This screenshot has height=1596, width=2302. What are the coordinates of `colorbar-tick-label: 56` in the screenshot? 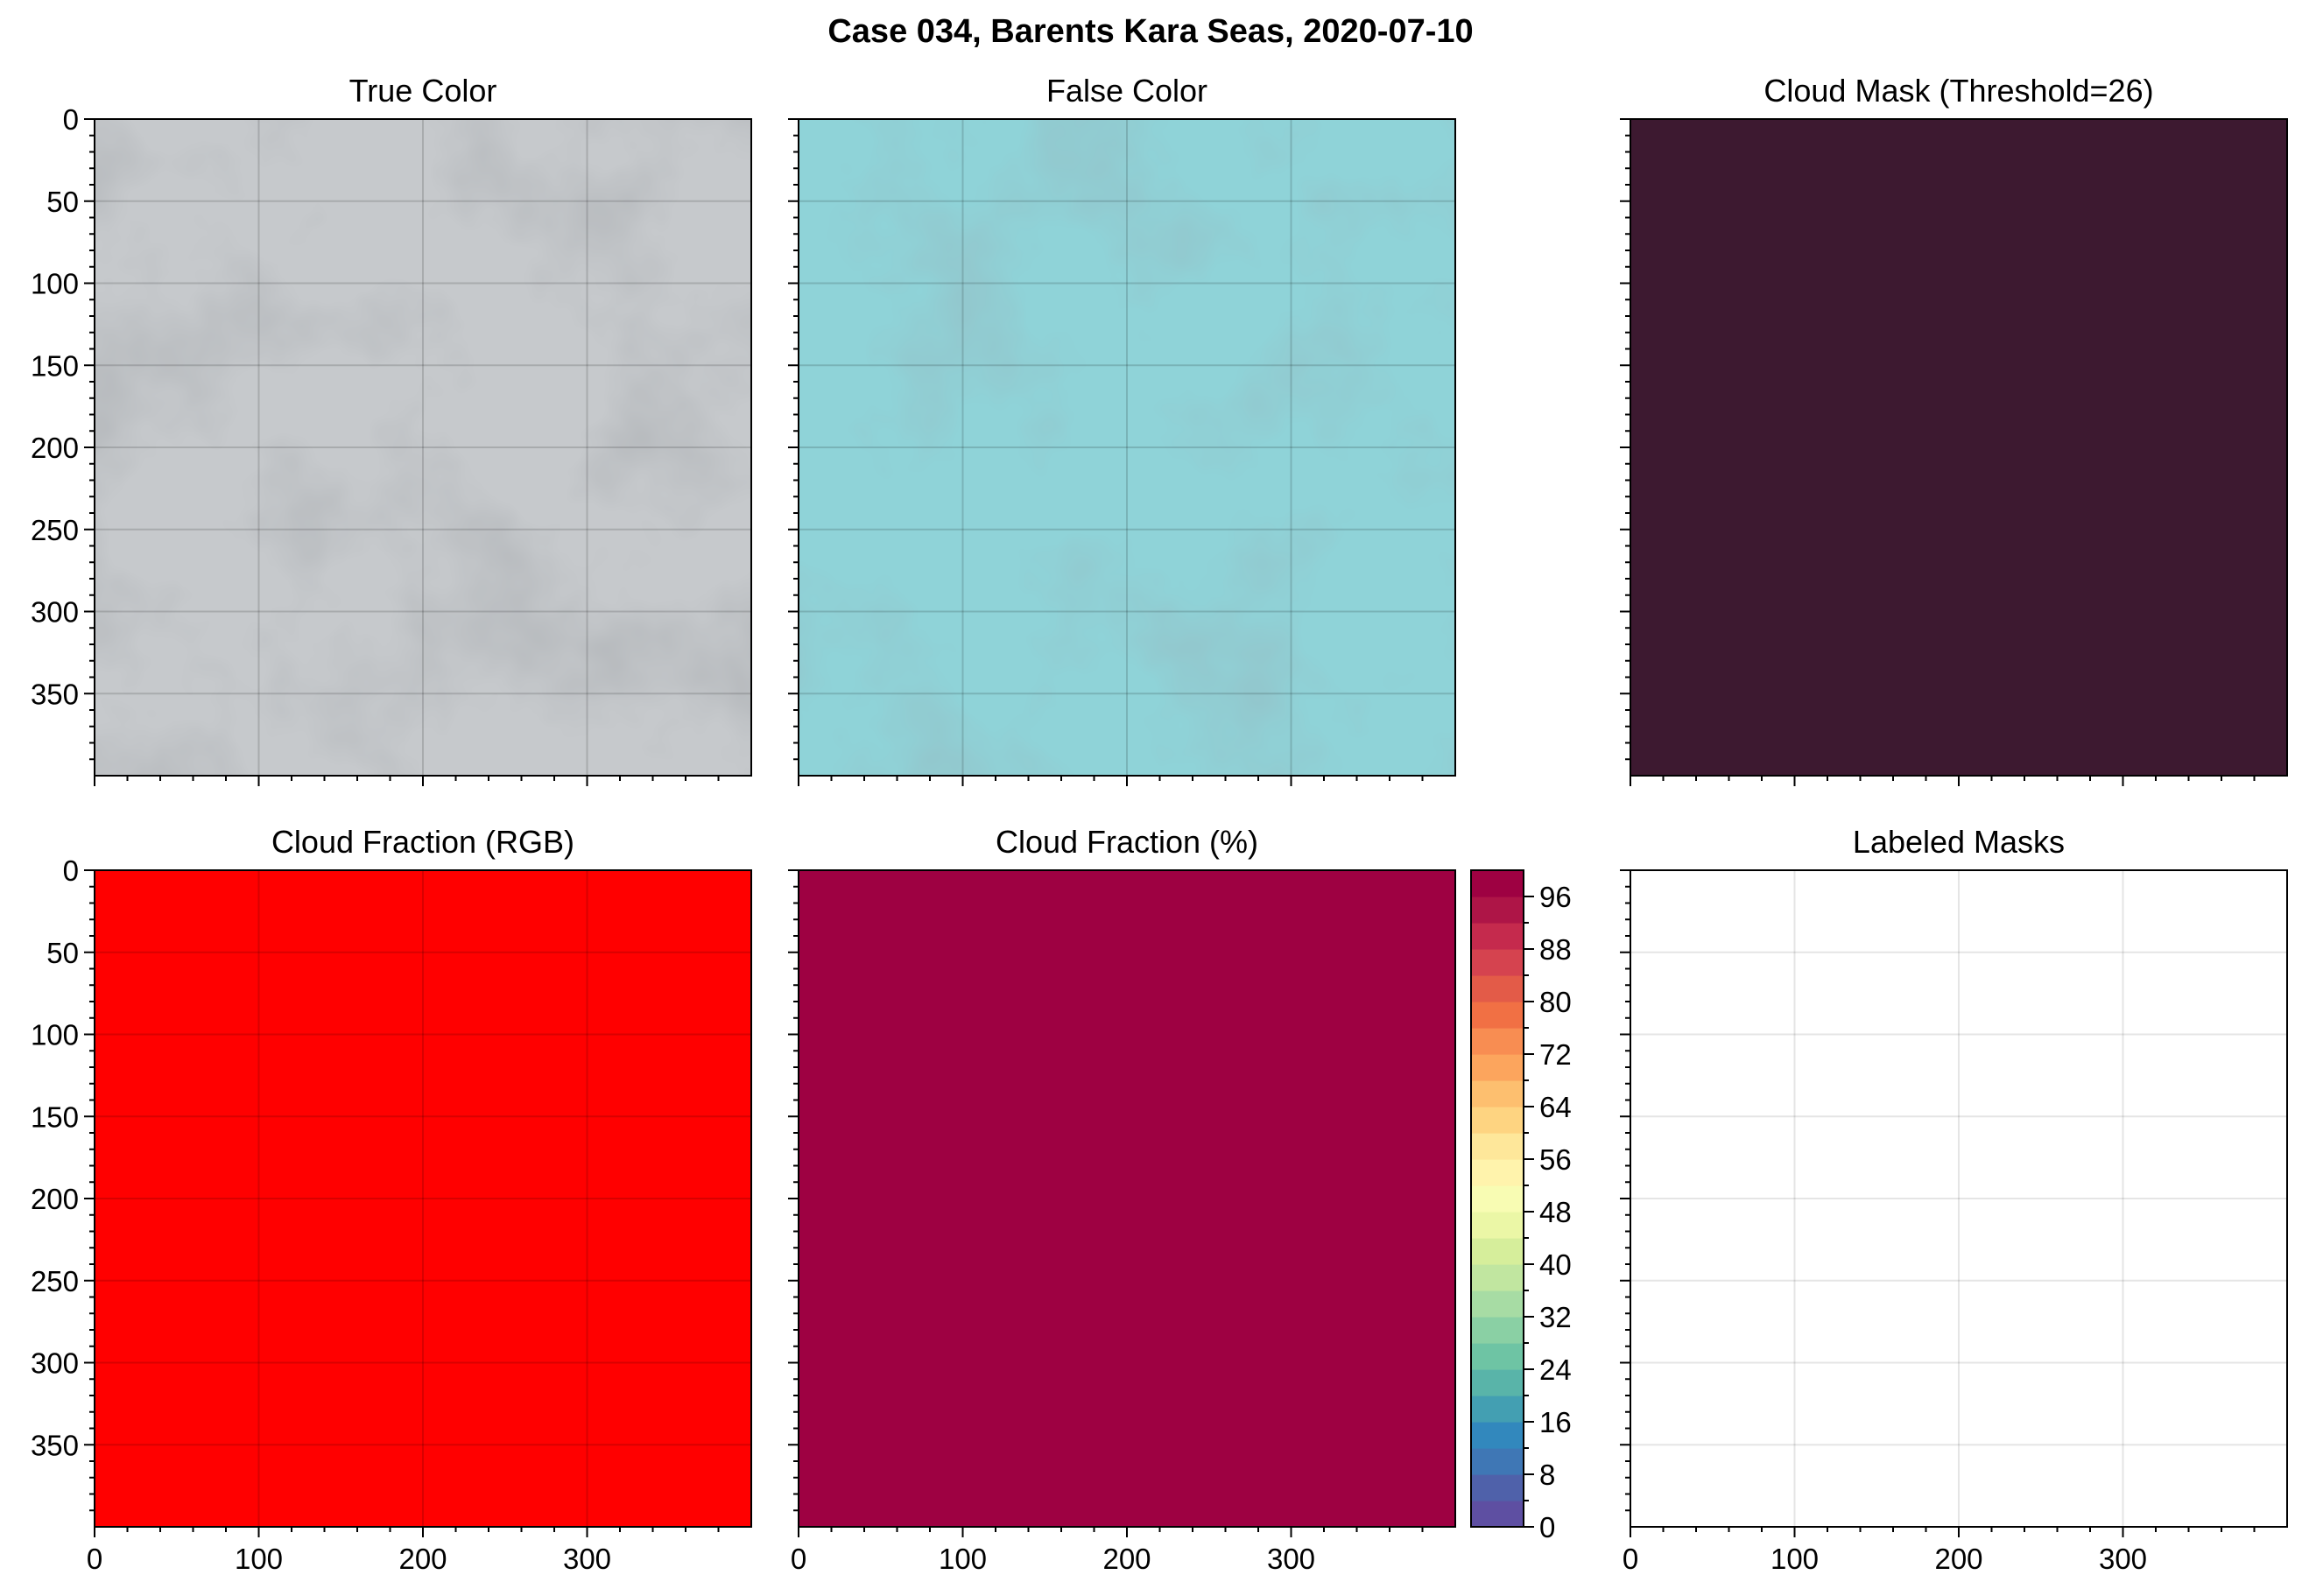 It's located at (1555, 1159).